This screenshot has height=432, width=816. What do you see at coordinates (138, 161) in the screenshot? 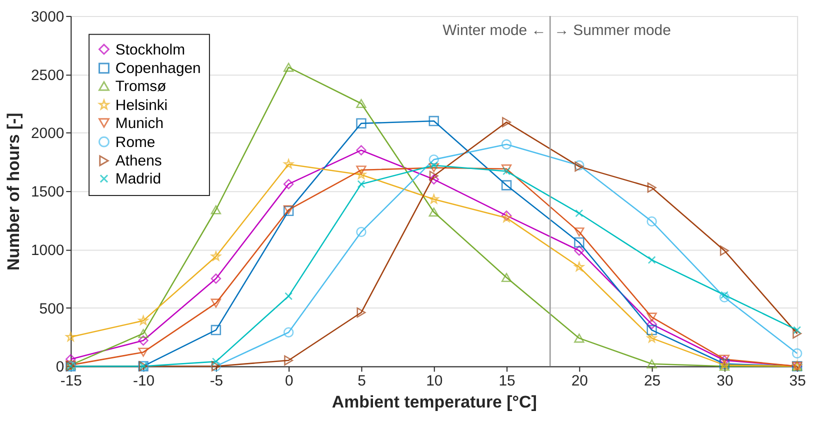
I see `legend-label: Athens` at bounding box center [138, 161].